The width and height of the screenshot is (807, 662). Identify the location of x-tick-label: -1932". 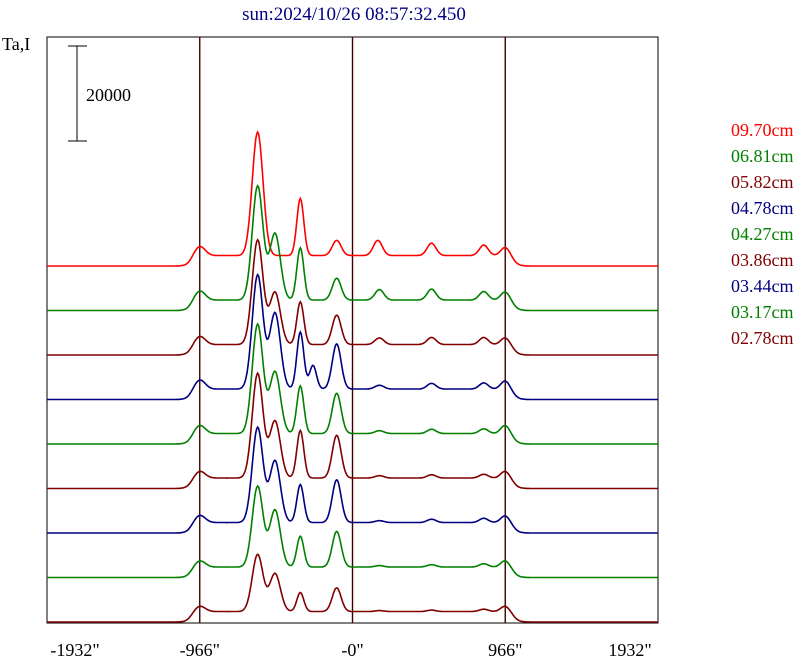
(74, 650).